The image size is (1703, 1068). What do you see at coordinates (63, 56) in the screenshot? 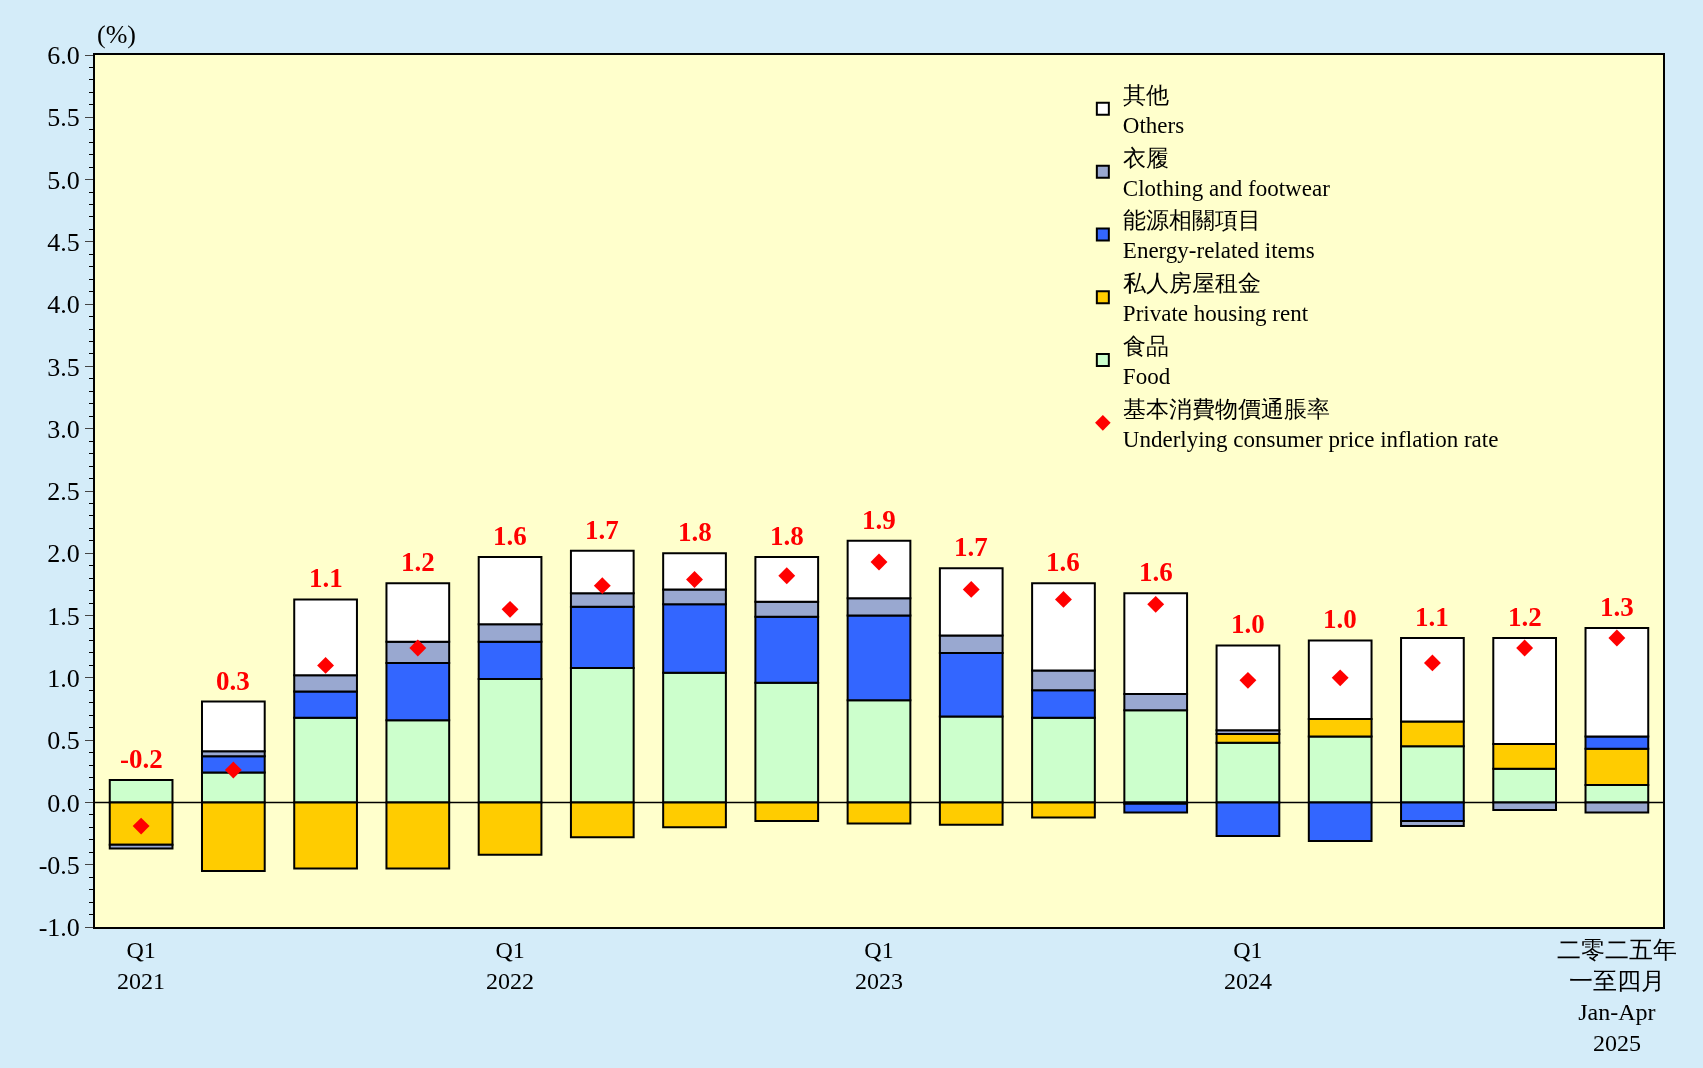
I see `y-tick-label: 6.0` at bounding box center [63, 56].